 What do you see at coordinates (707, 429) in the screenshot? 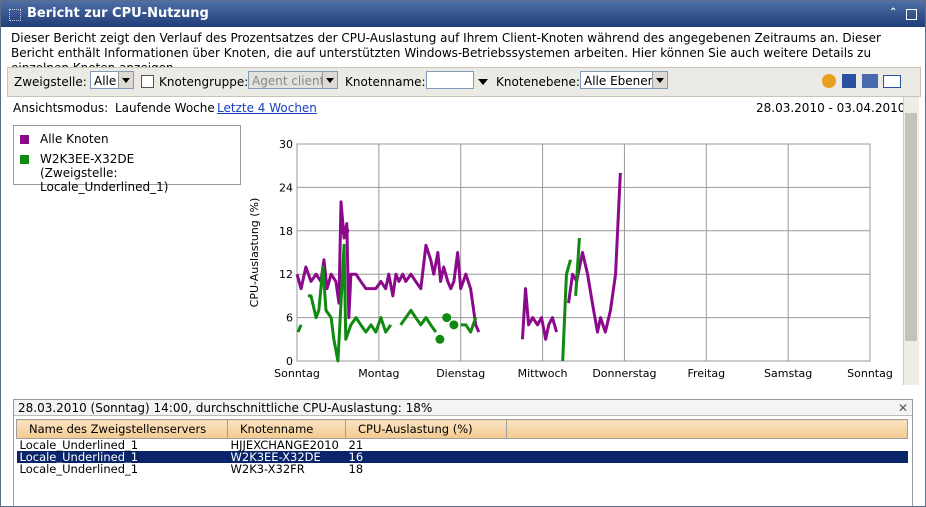
I see `column-header-empty` at bounding box center [707, 429].